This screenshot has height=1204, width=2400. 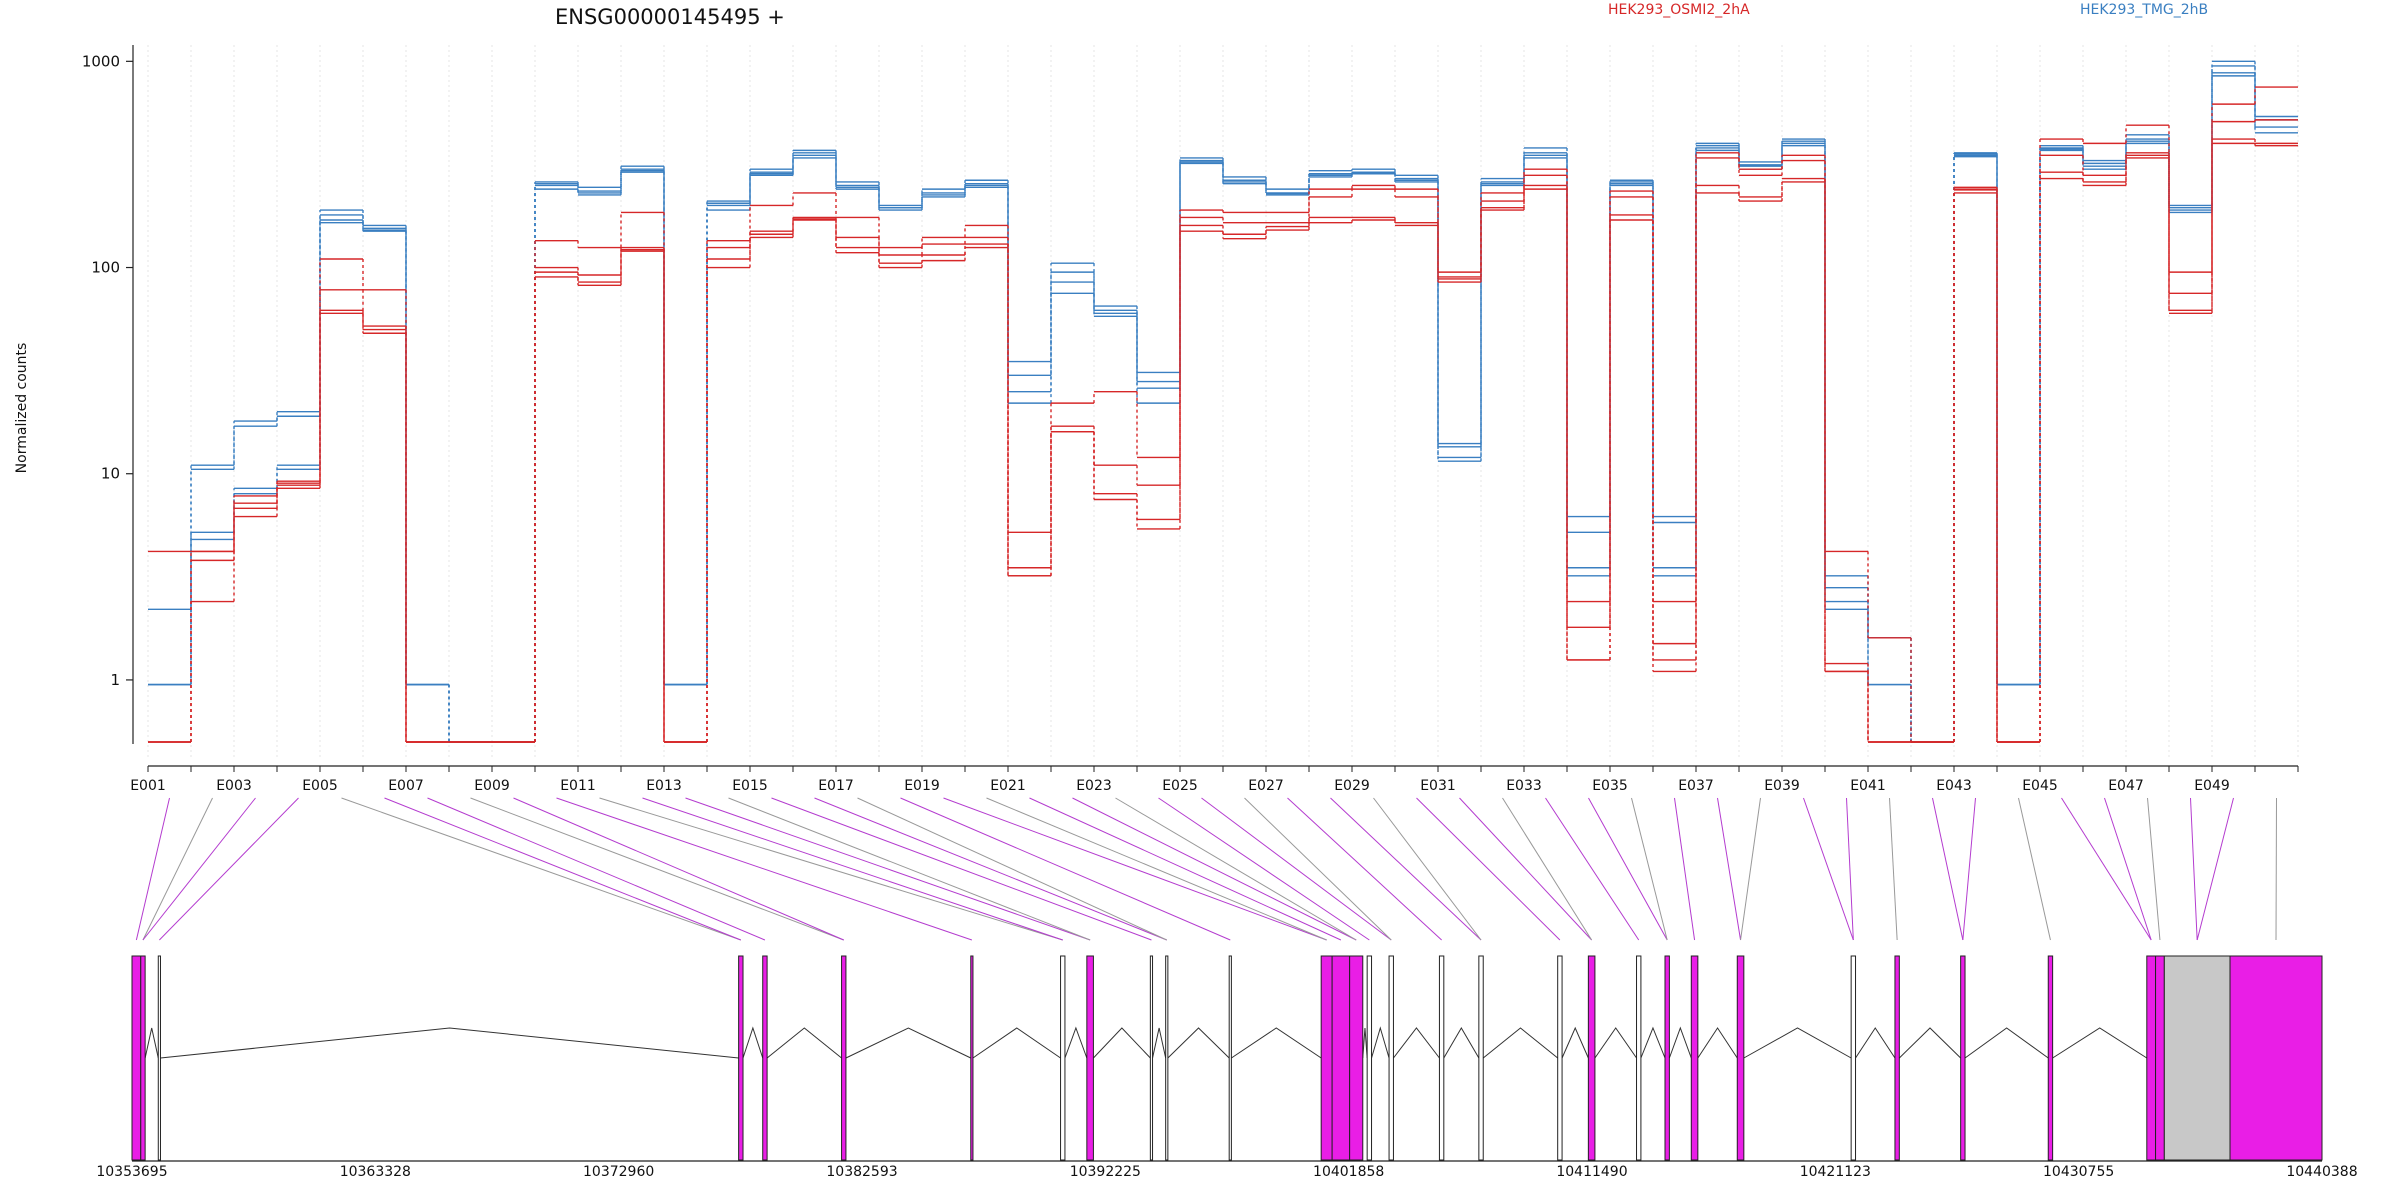 What do you see at coordinates (1266, 786) in the screenshot?
I see `x-tick-label: E027` at bounding box center [1266, 786].